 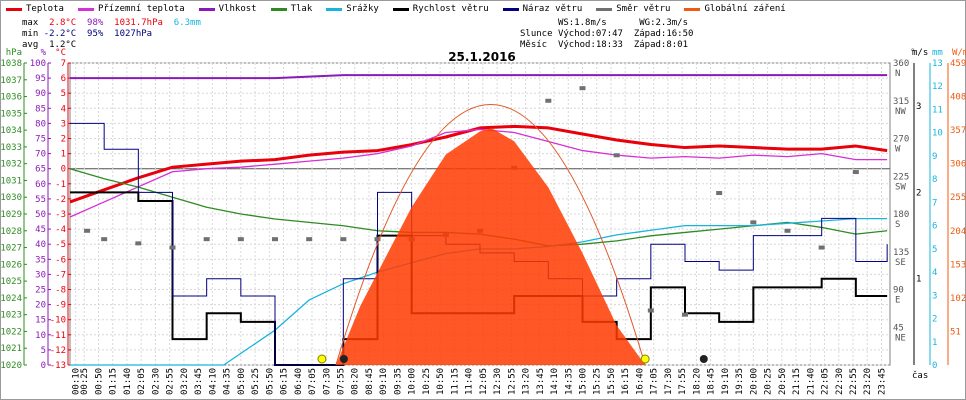 What do you see at coordinates (958, 232) in the screenshot?
I see `wm-axis-tick: 204` at bounding box center [958, 232].